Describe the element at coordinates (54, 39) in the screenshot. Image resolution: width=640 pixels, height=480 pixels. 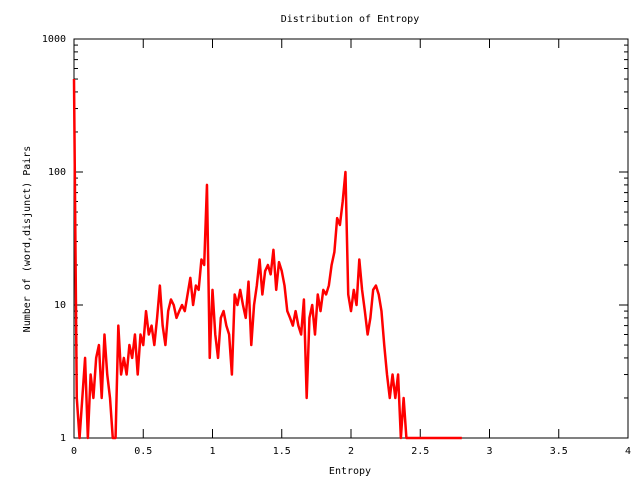
I see `y-tick-label: 1000` at that location.